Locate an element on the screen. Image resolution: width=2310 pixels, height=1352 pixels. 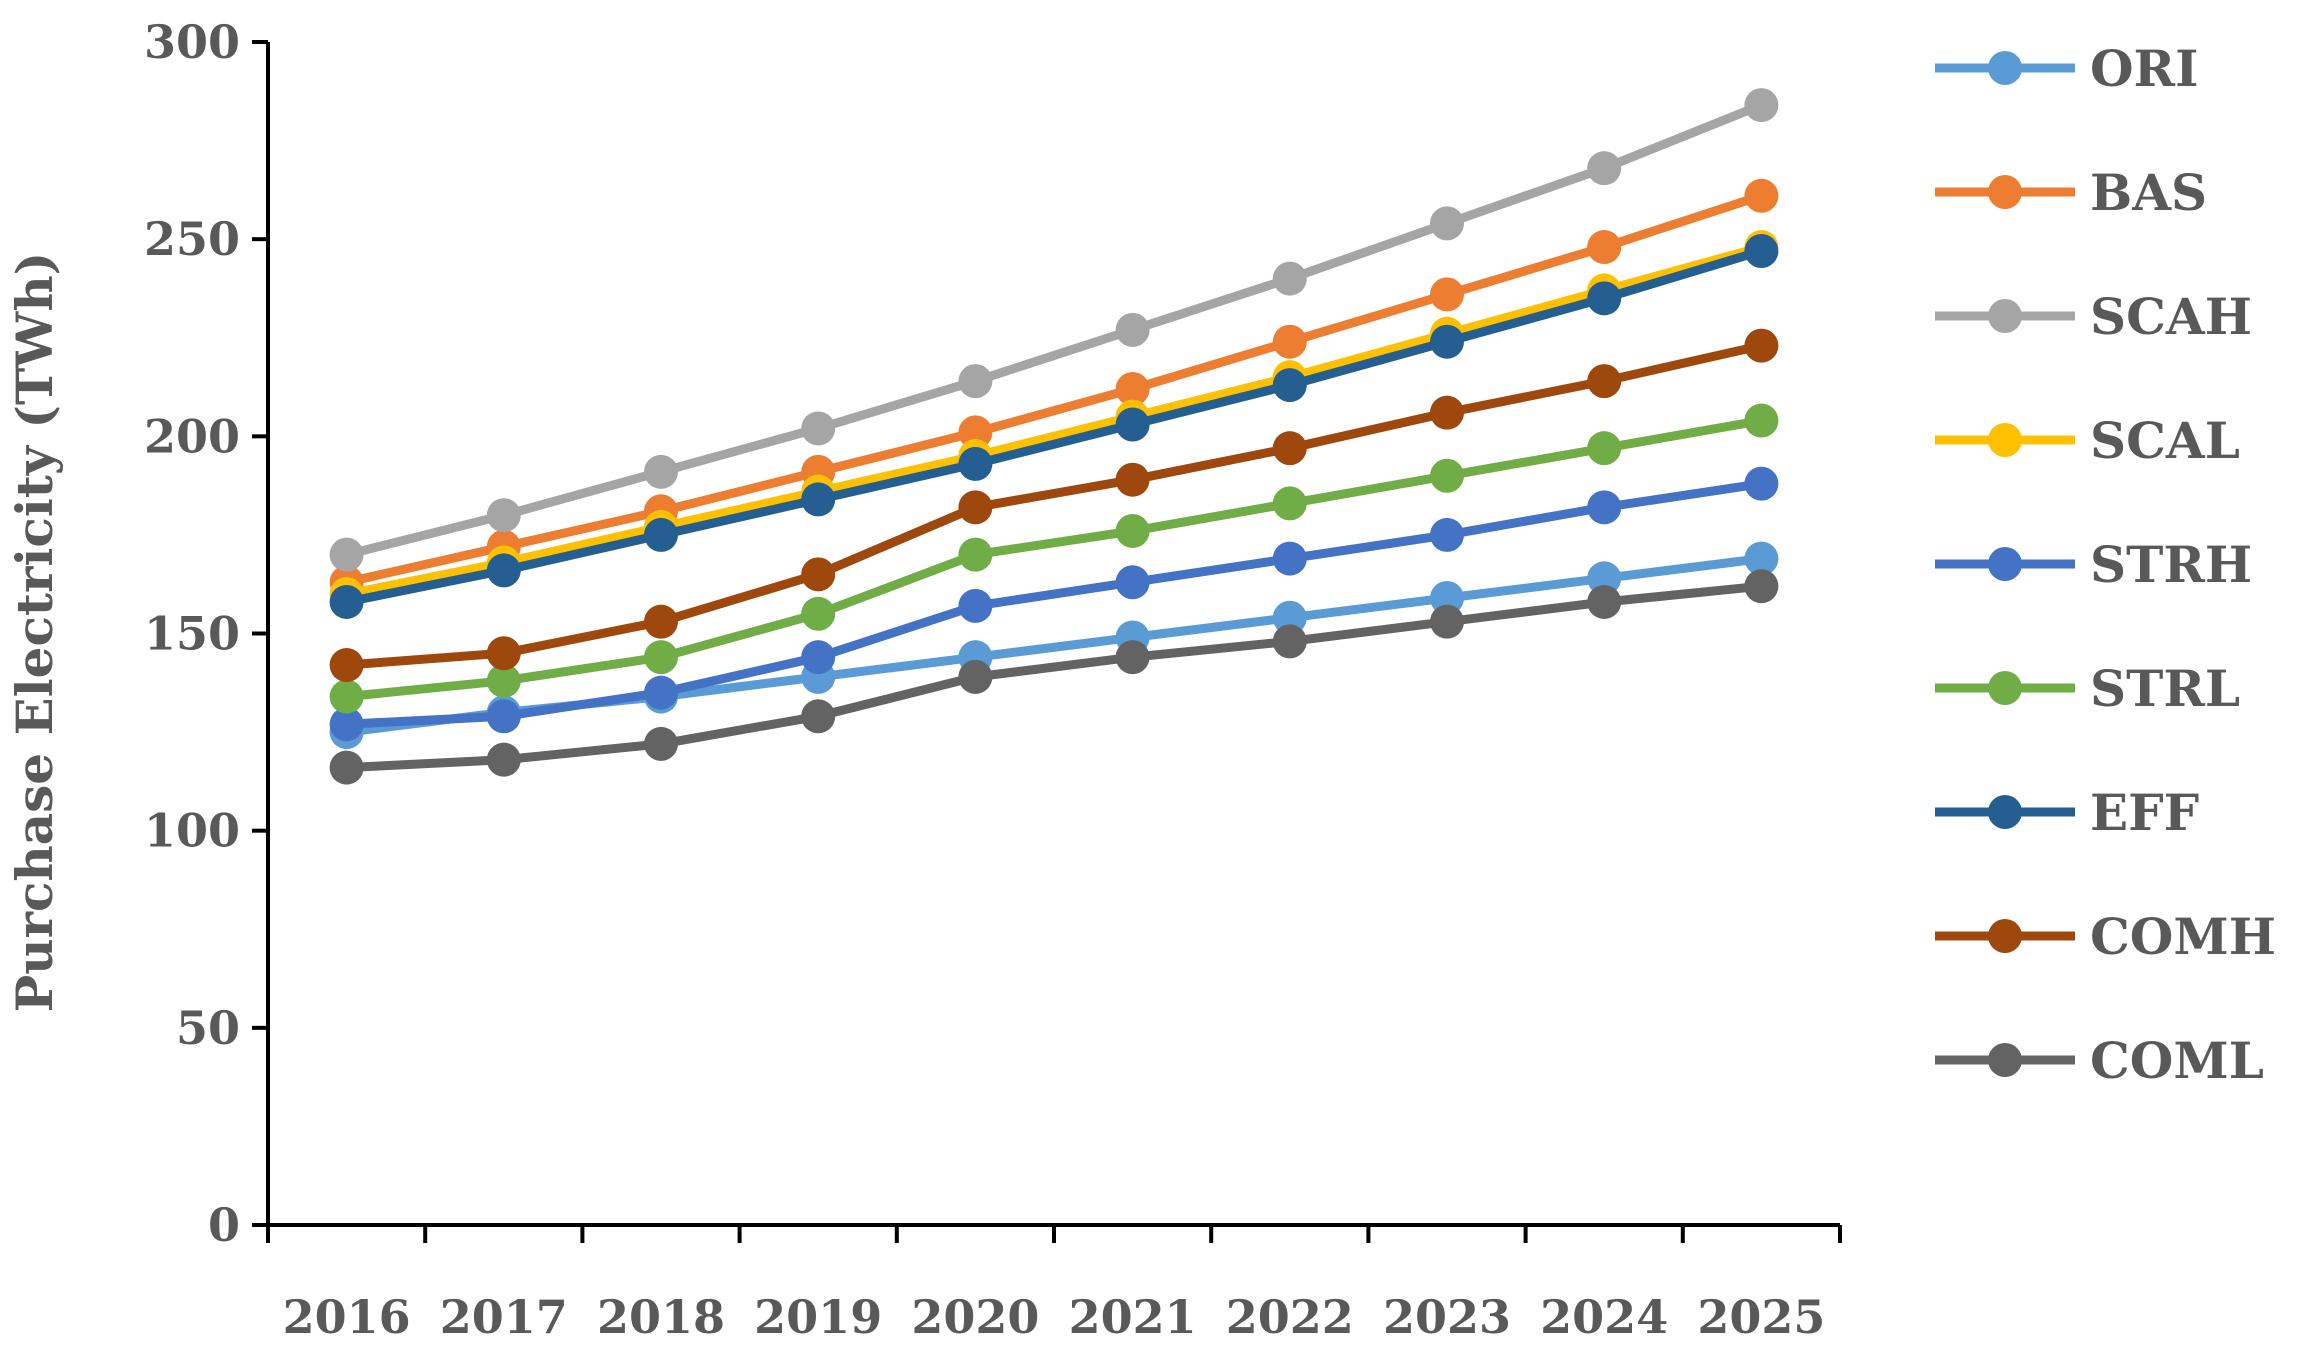
x-tick-label: 2016 is located at coordinates (347, 1317).